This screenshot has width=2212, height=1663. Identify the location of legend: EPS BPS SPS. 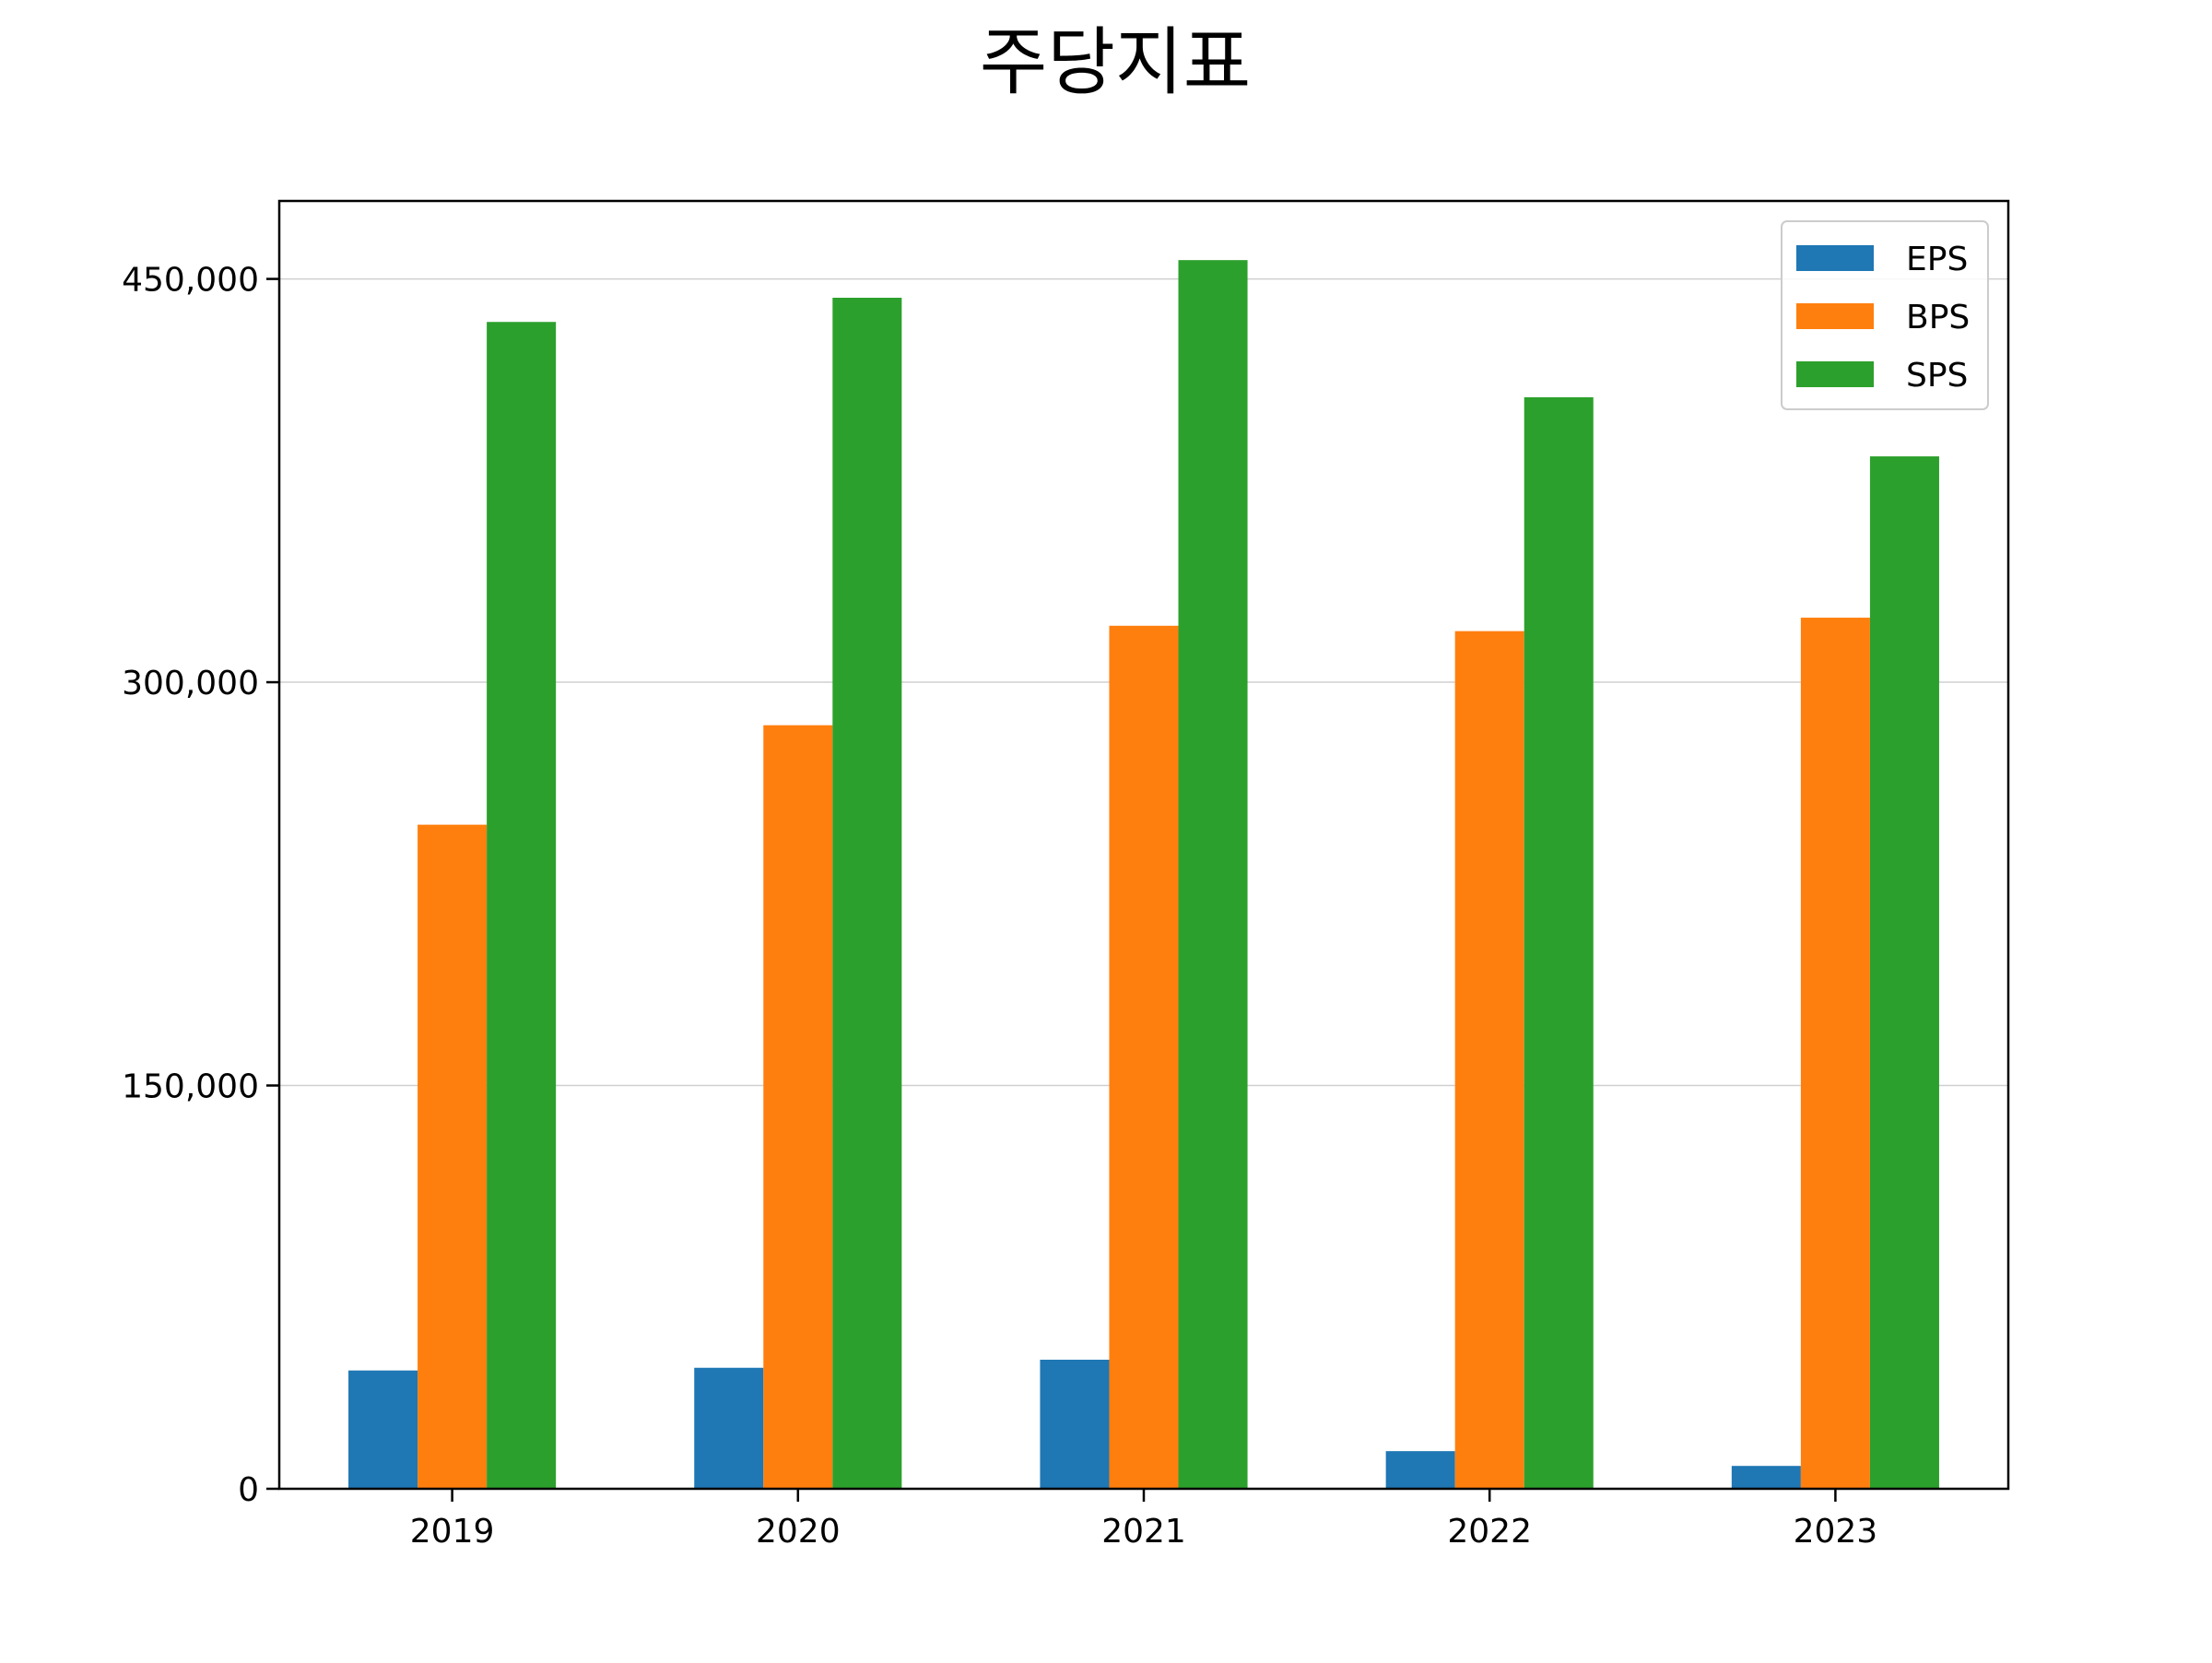
(1885, 315).